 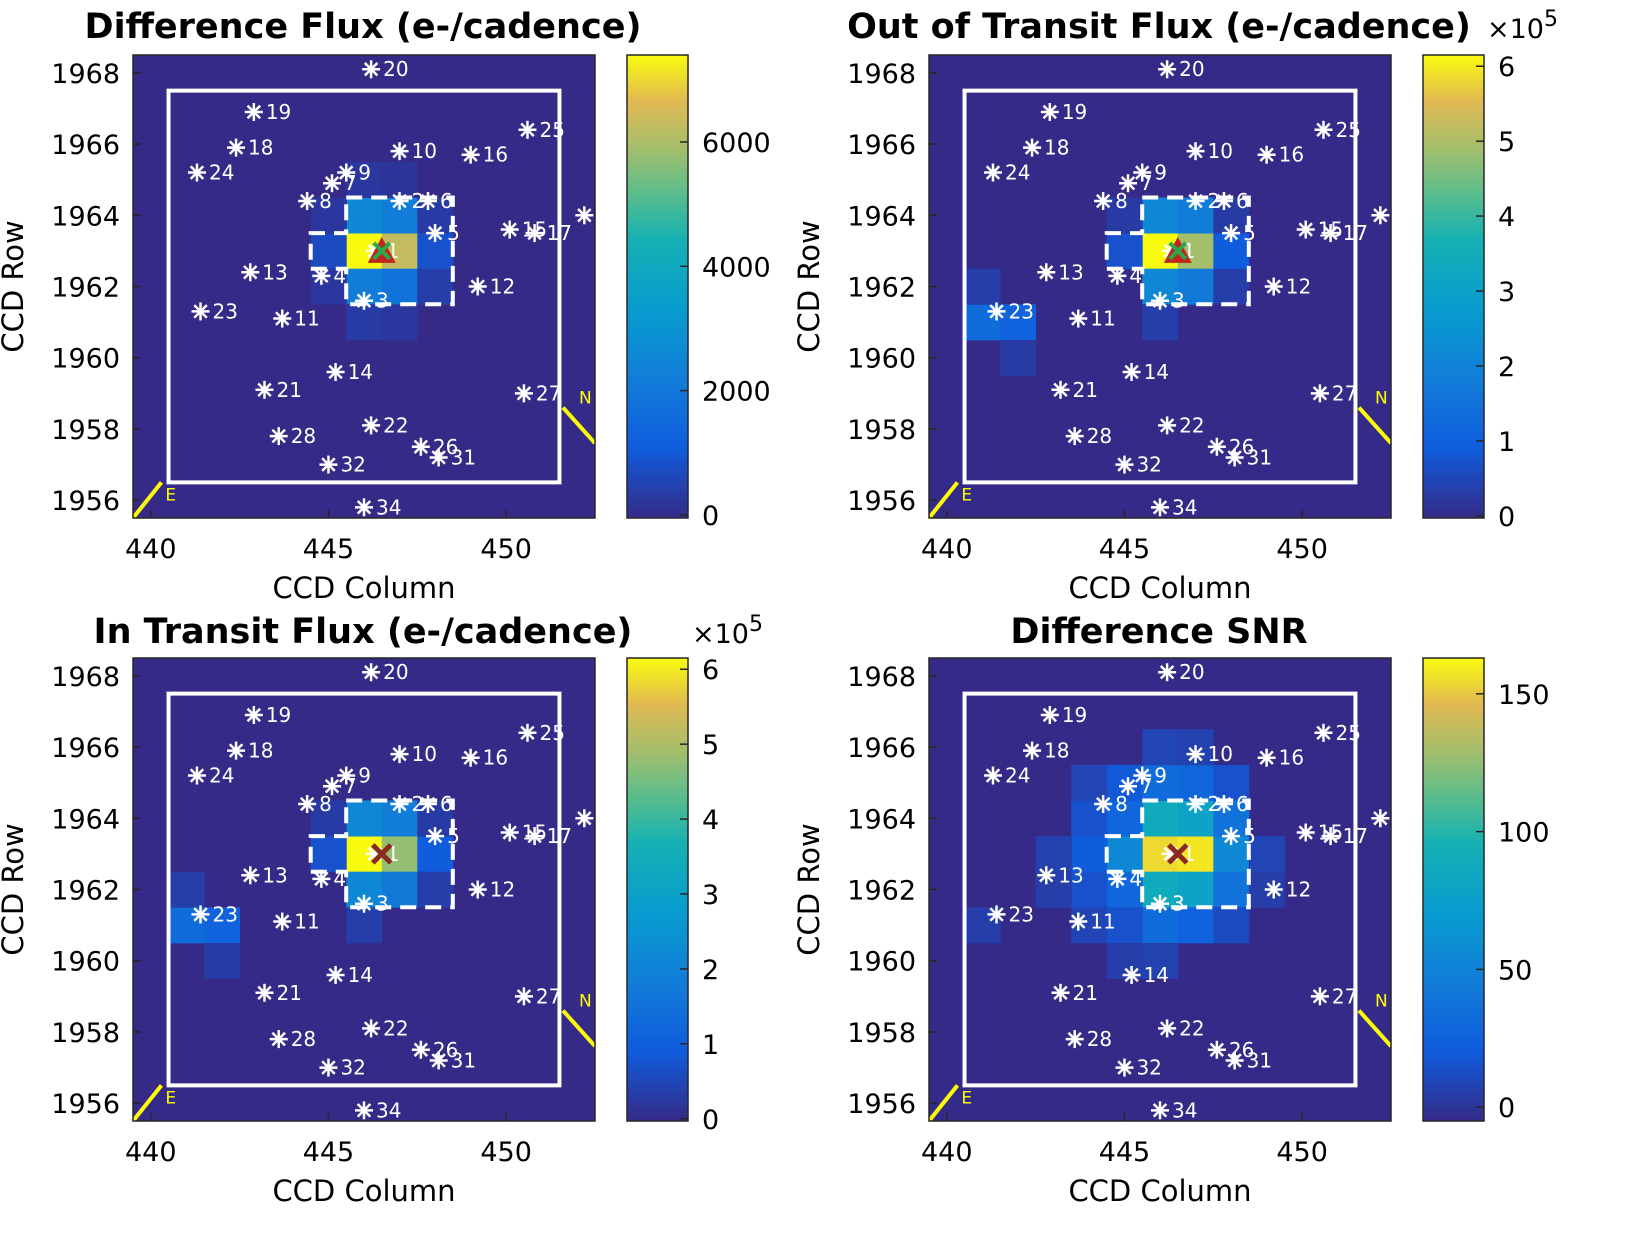 I want to click on y-tick-label: 1962, so click(x=881, y=288).